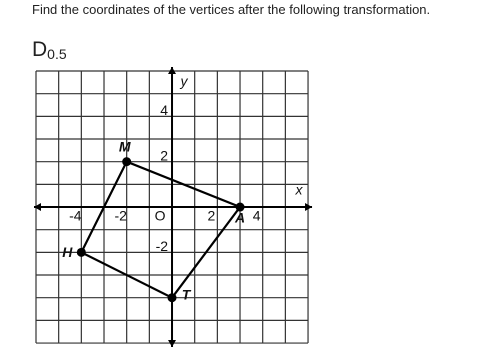 This screenshot has width=500, height=356. Describe the element at coordinates (239, 218) in the screenshot. I see `vertex-label: A` at that location.